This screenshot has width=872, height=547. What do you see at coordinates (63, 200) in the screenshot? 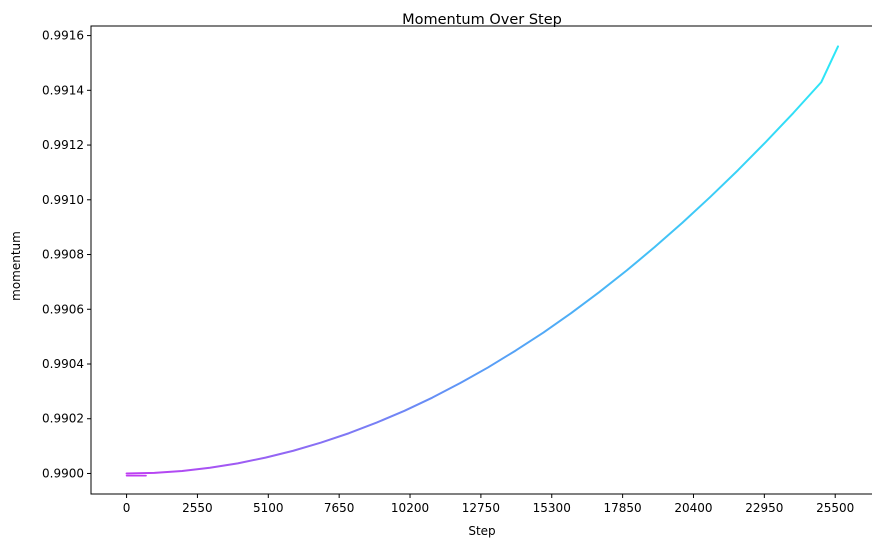
I see `y-tick-label: 0.9910` at bounding box center [63, 200].